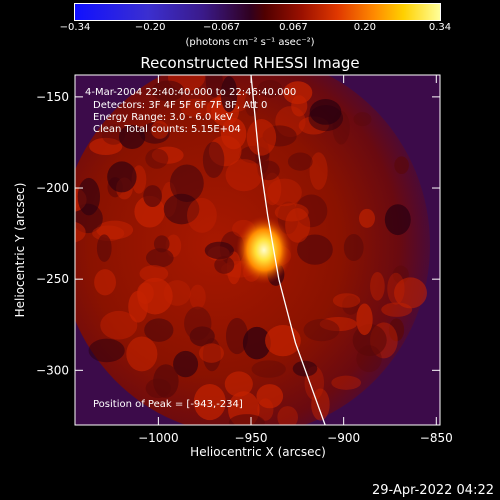 The width and height of the screenshot is (500, 500). Describe the element at coordinates (20, 250) in the screenshot. I see `y-axis-label: Heliocentric Y (arcsec)` at that location.